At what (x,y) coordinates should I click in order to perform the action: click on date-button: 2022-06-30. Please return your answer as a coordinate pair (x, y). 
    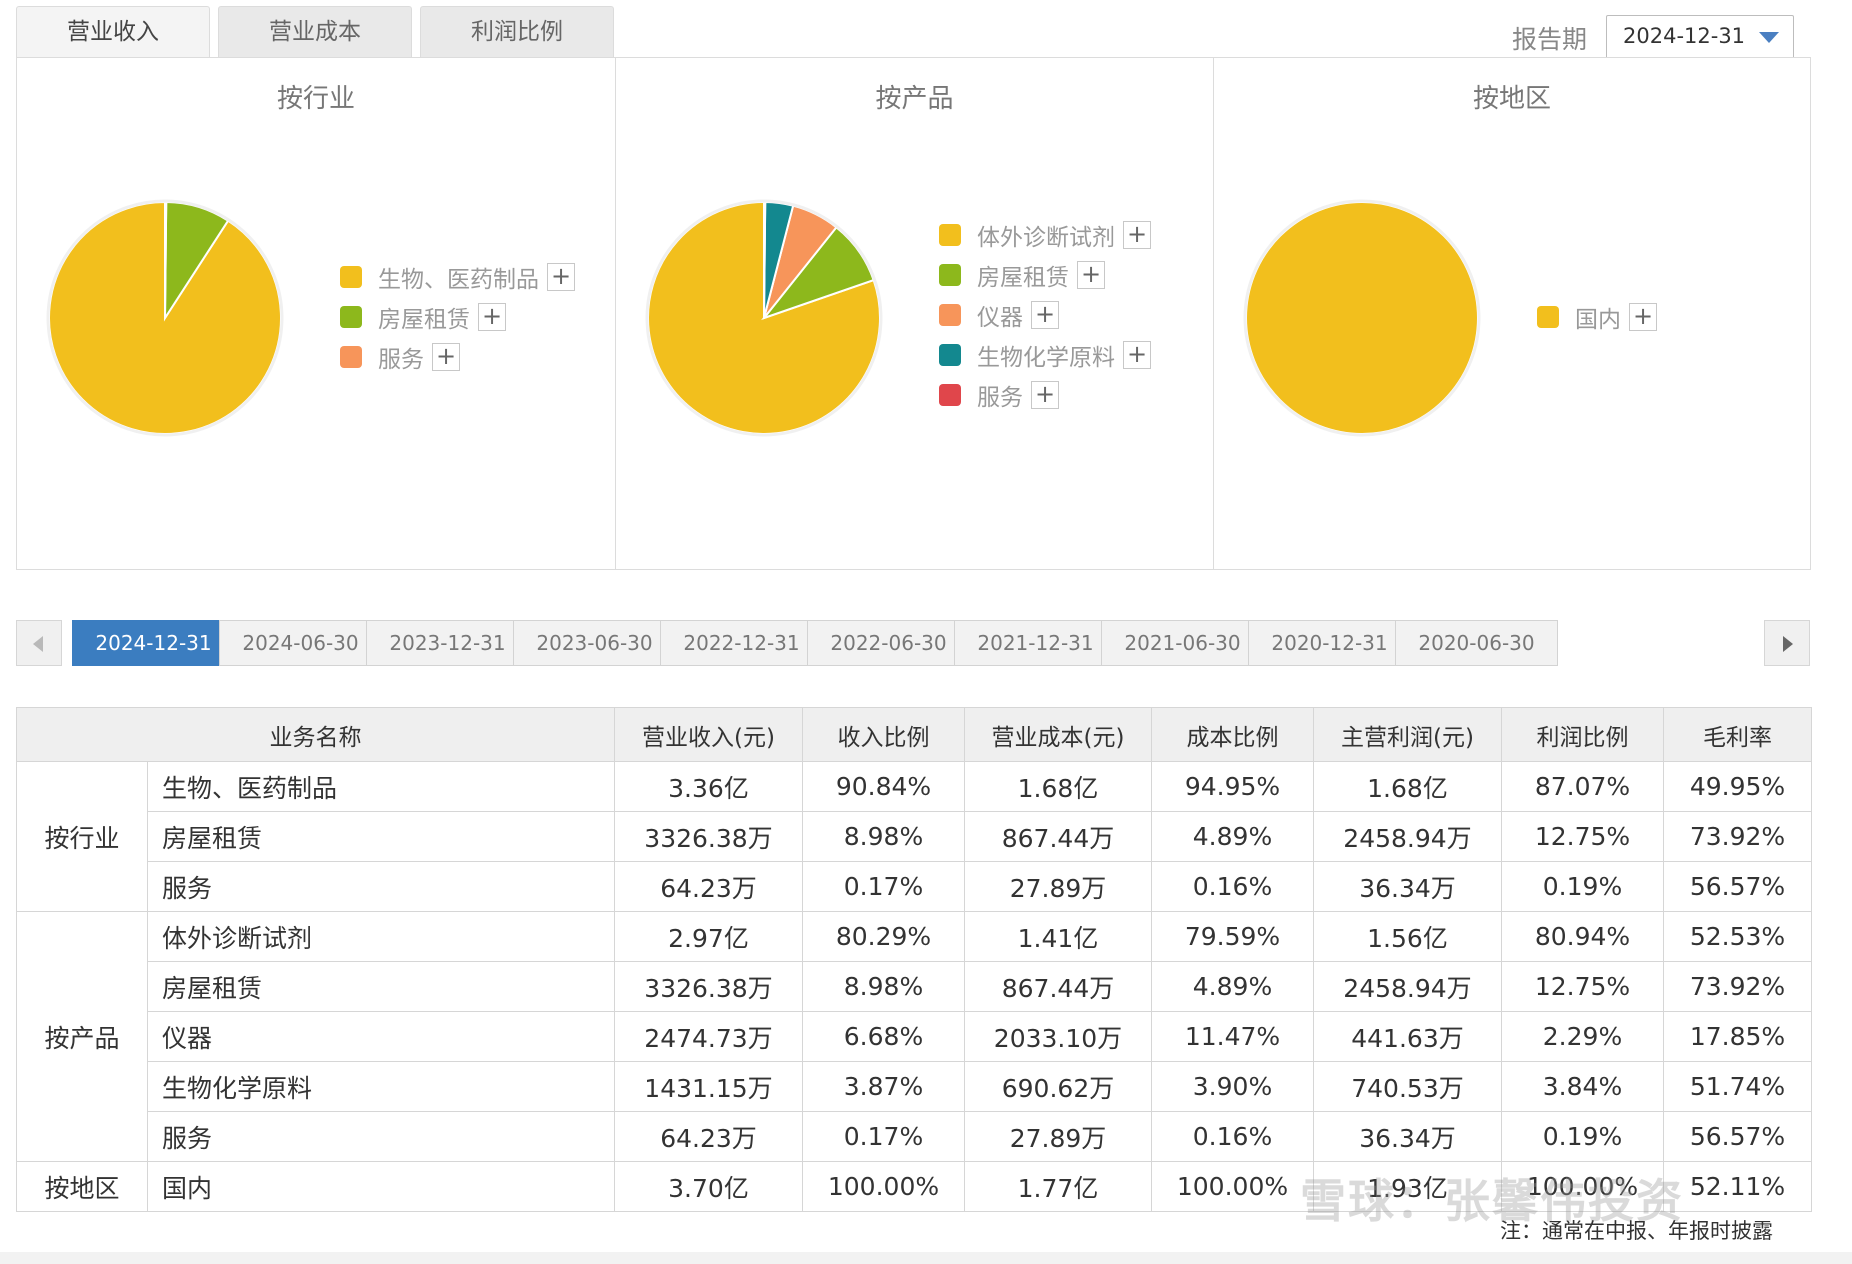
    Looking at the image, I should click on (888, 643).